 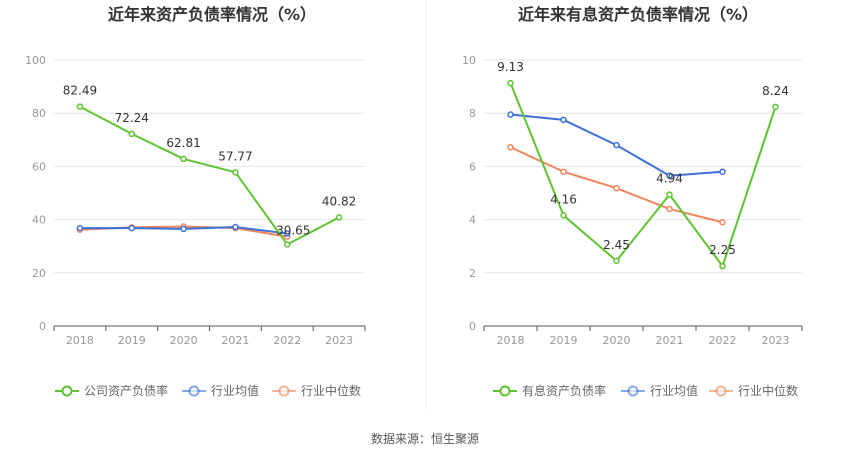 What do you see at coordinates (235, 156) in the screenshot?
I see `data-label: 57.77` at bounding box center [235, 156].